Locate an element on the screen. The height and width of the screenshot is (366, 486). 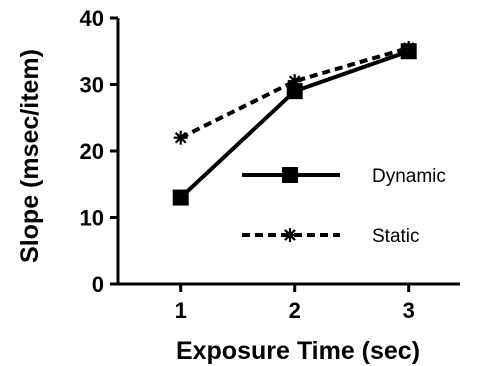
y-tick-label: 40 is located at coordinates (92, 18).